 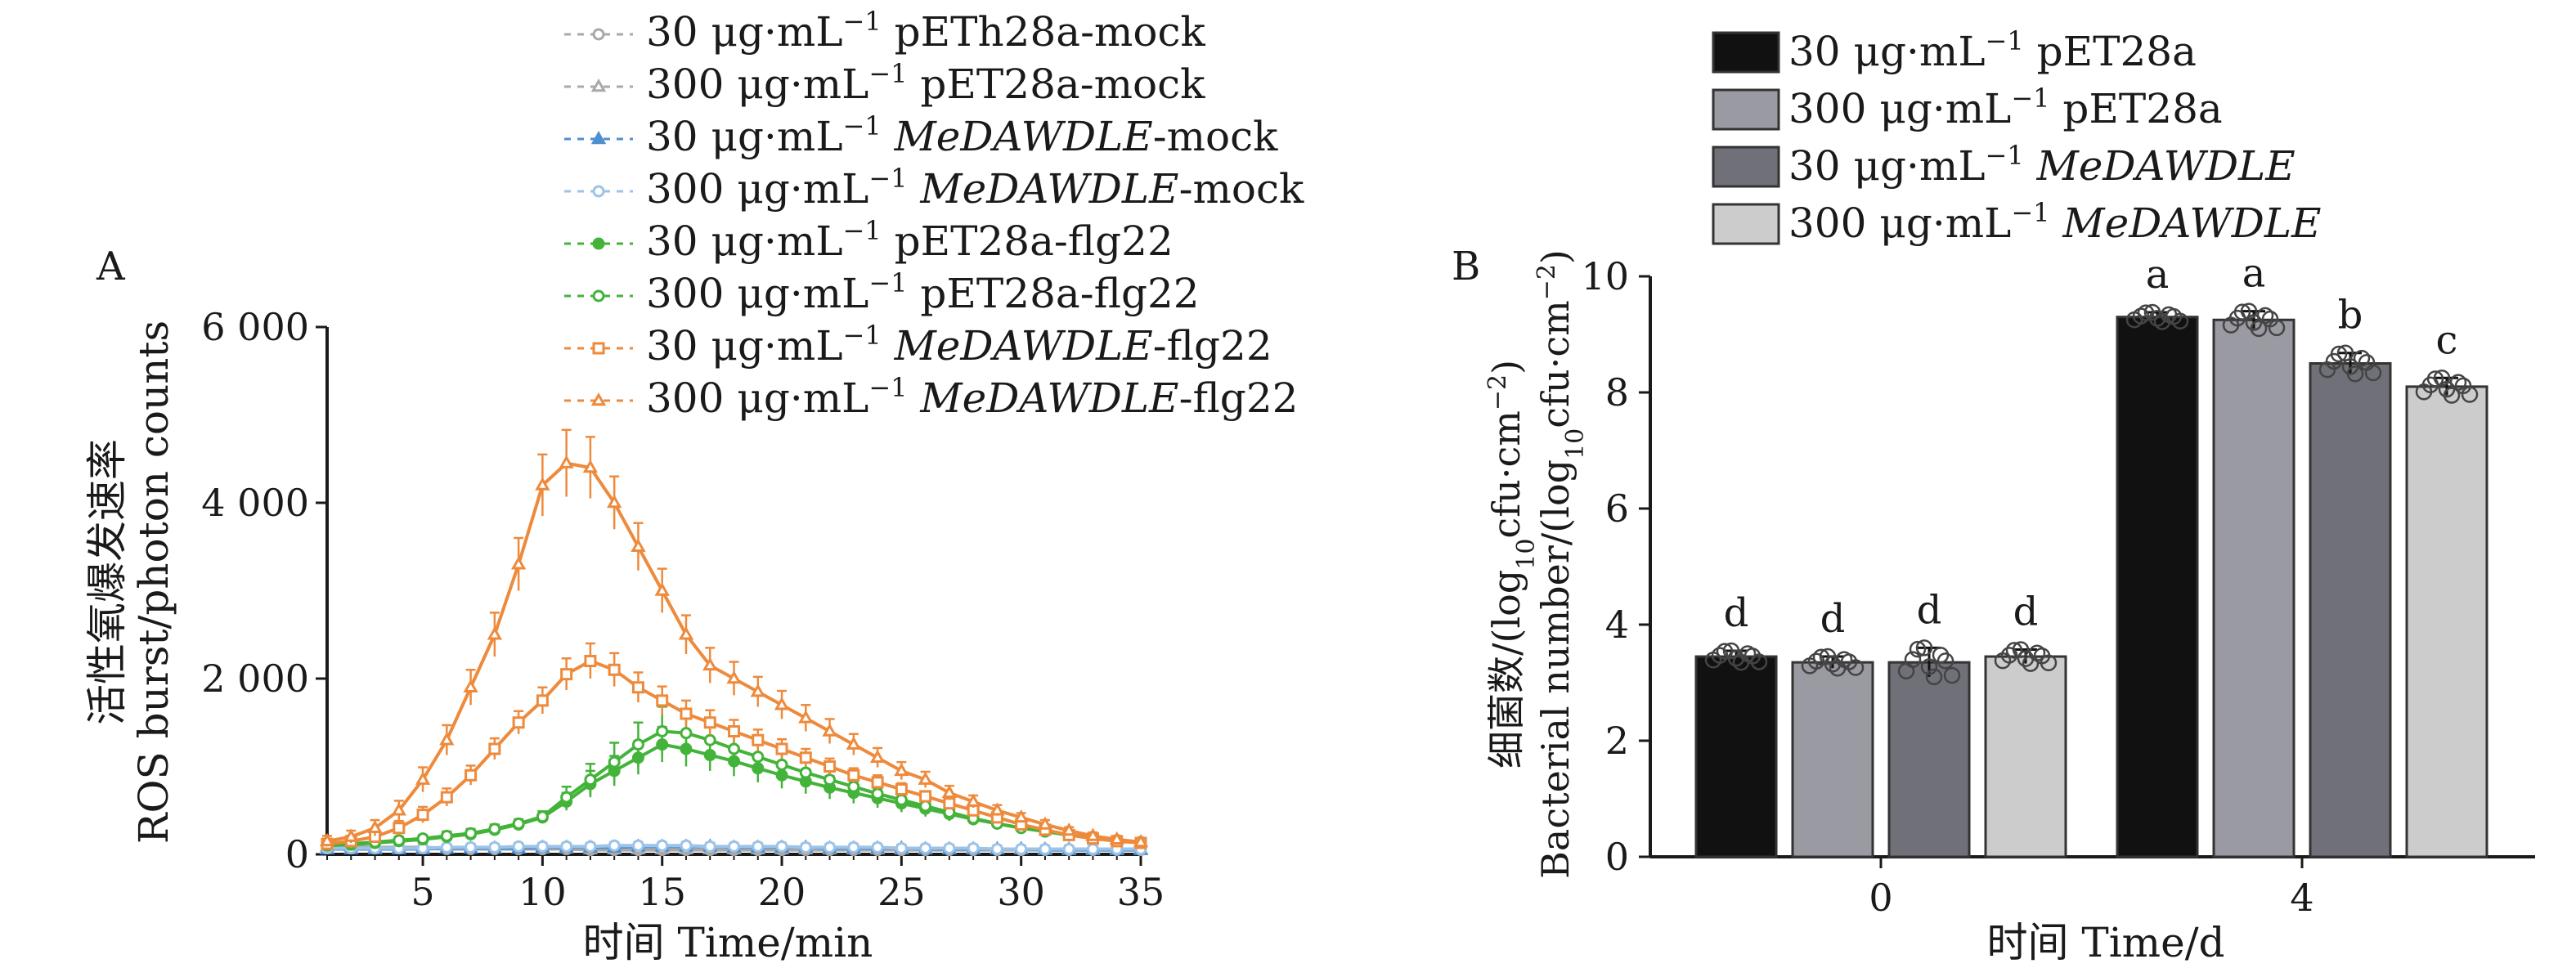 What do you see at coordinates (1880, 898) in the screenshot?
I see `panel-b-x-tick-label: 0` at bounding box center [1880, 898].